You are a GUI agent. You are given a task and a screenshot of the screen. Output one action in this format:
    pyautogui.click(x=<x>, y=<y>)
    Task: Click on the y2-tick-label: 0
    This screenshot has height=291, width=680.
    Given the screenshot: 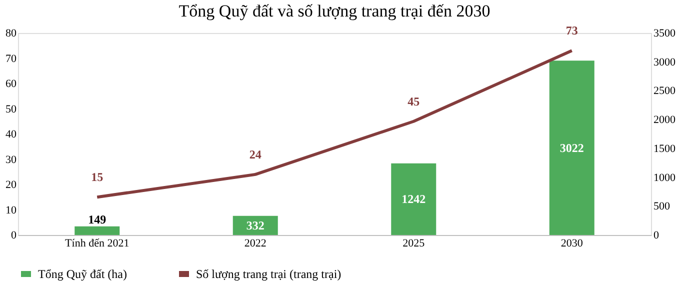 What is the action you would take?
    pyautogui.click(x=657, y=236)
    